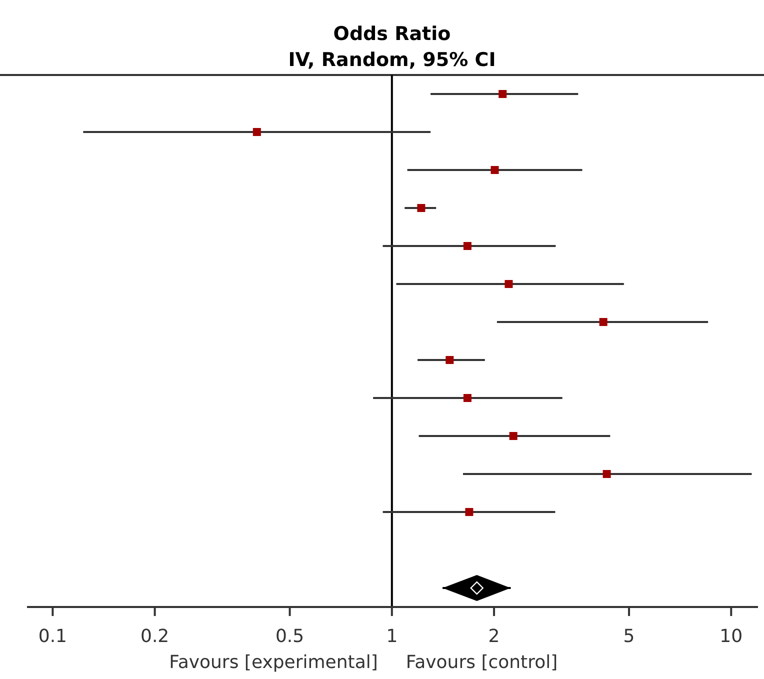  What do you see at coordinates (273, 662) in the screenshot?
I see `text: Favours [experimental]` at bounding box center [273, 662].